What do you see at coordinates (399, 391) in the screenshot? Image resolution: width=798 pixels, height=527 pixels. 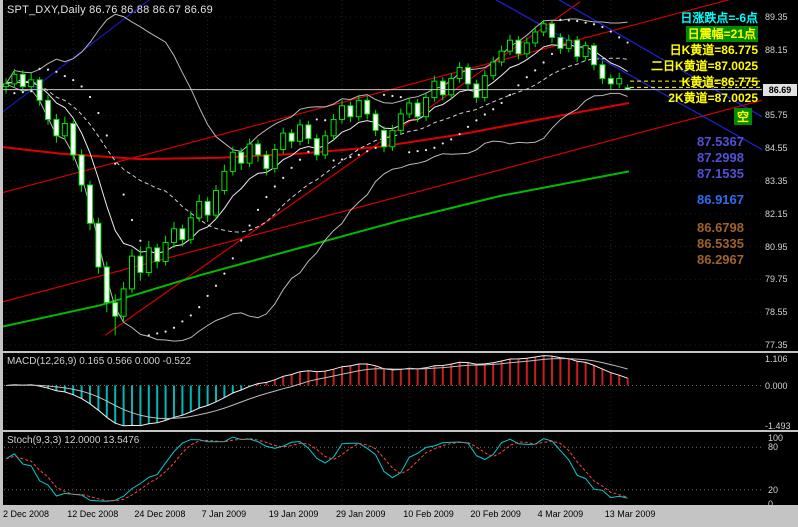 I see `macd-panel-canvas` at bounding box center [399, 391].